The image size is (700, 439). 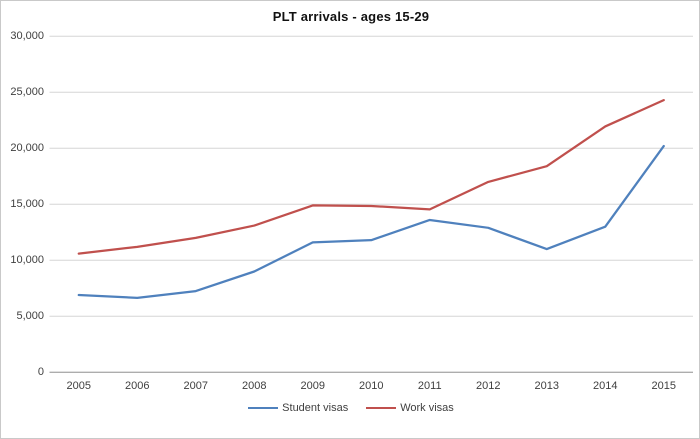 I want to click on y-tick-label: 15,000, so click(x=27, y=204).